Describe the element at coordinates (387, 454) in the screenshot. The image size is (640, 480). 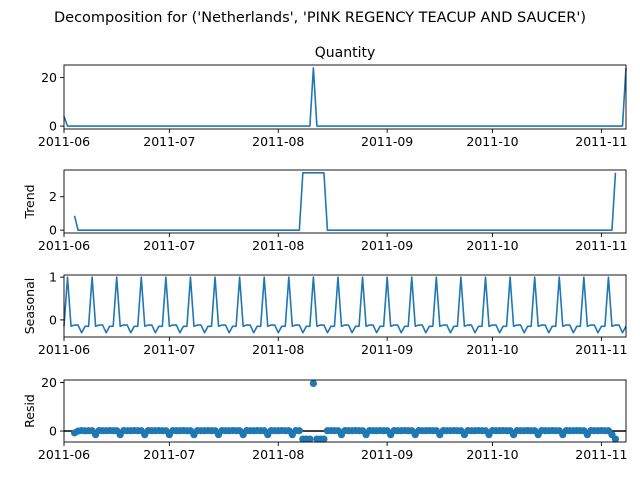
I see `resid-xtick-label-3: 2011-09` at that location.